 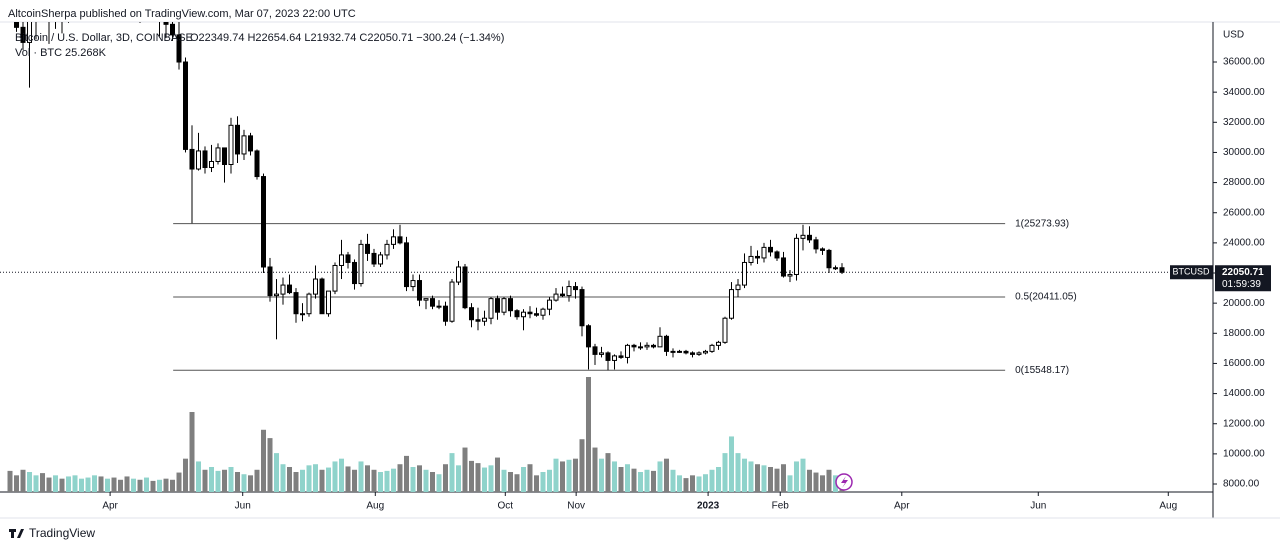 I want to click on x-tick-label: Apr, so click(x=110, y=506).